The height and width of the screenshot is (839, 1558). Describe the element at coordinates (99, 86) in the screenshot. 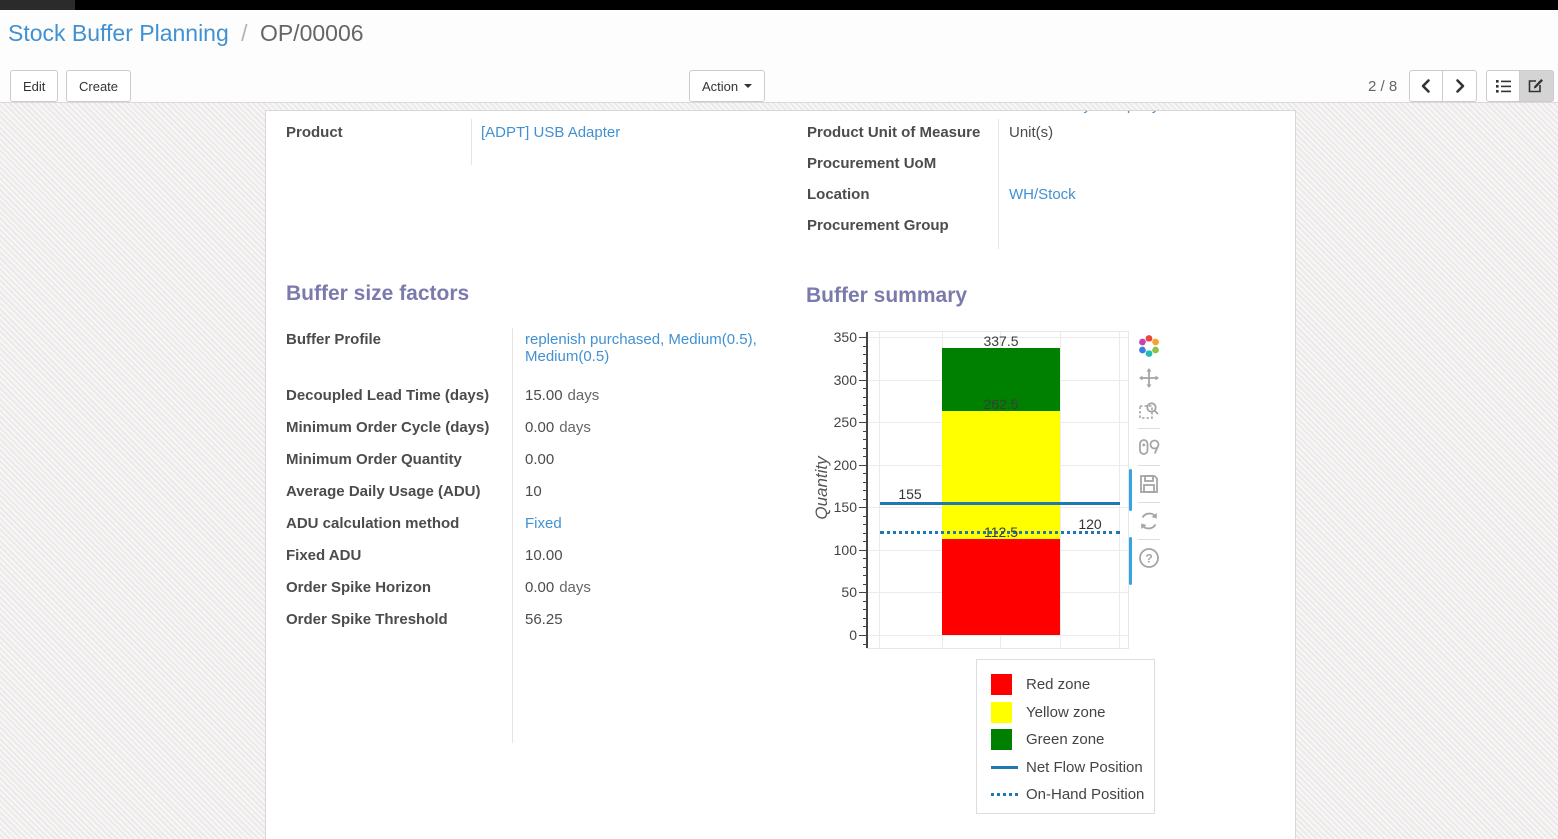

I see `create-button: Create` at that location.